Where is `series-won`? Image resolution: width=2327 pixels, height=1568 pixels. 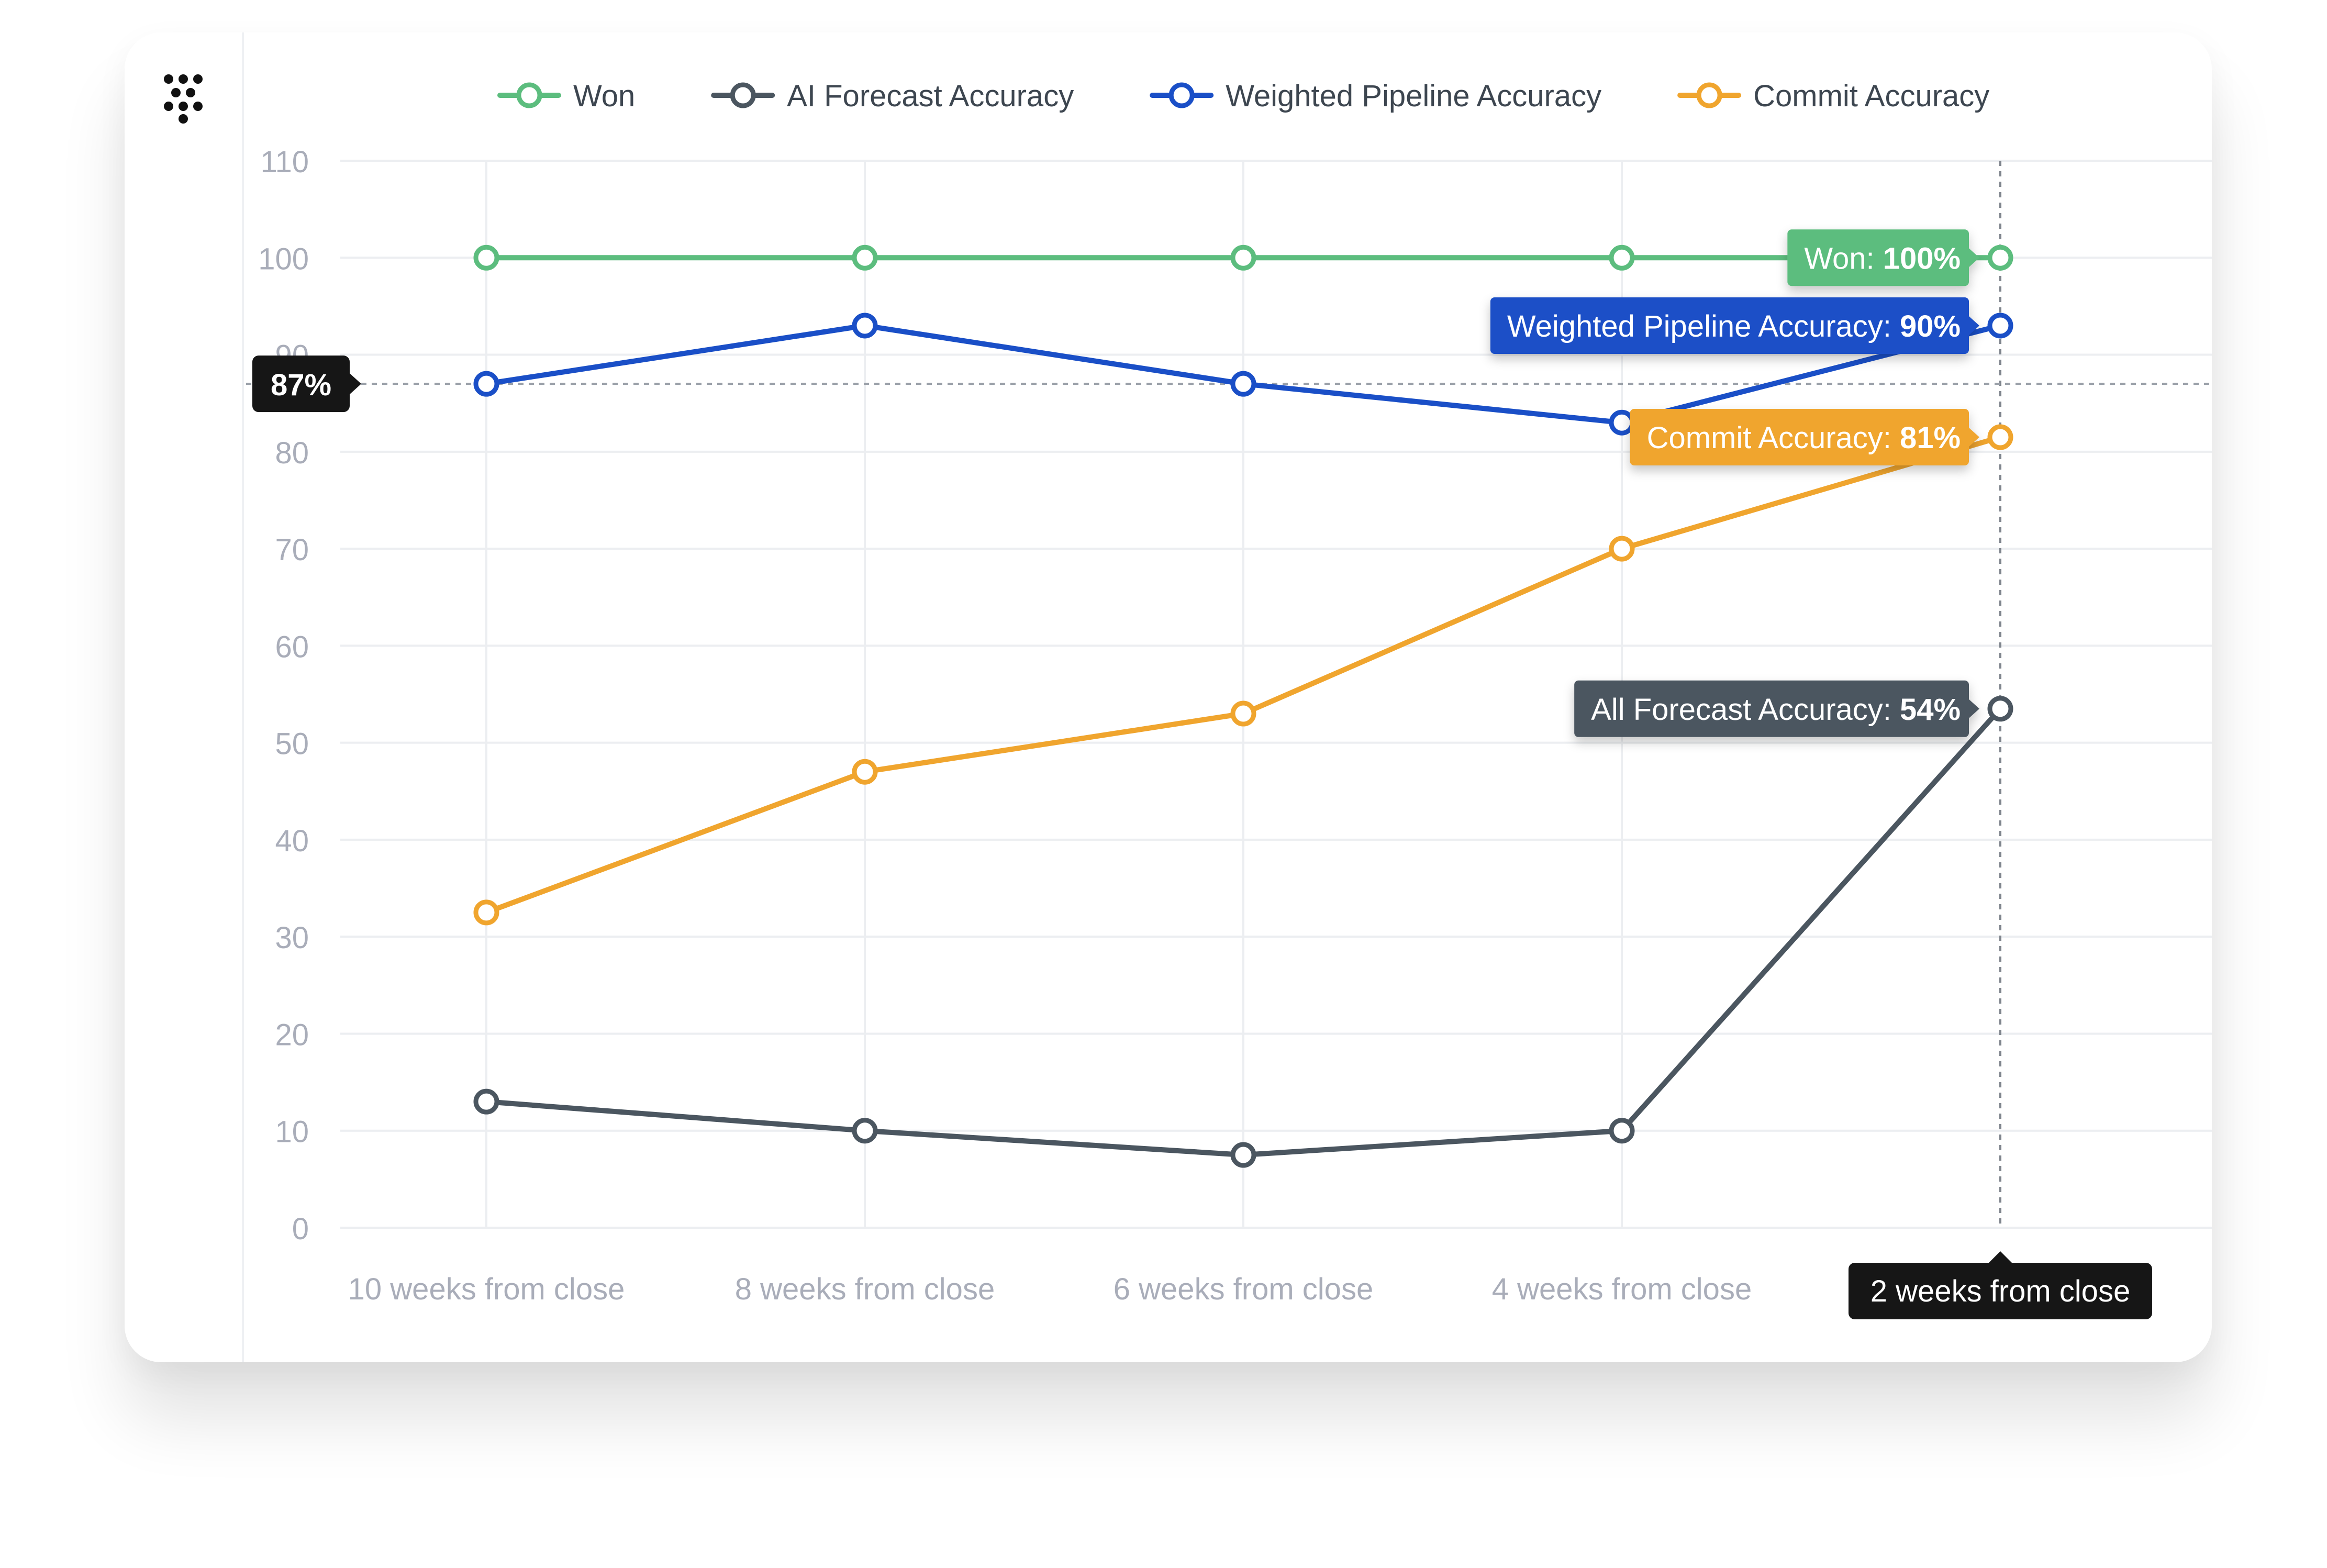 series-won is located at coordinates (1243, 257).